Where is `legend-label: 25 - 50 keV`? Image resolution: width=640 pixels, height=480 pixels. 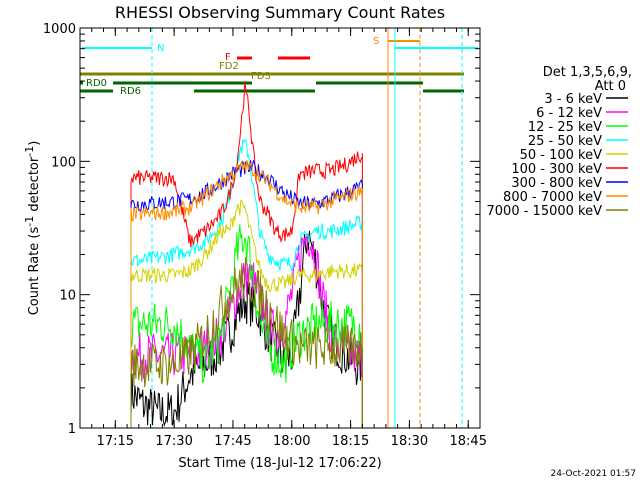
legend-label: 25 - 50 keV is located at coordinates (565, 141).